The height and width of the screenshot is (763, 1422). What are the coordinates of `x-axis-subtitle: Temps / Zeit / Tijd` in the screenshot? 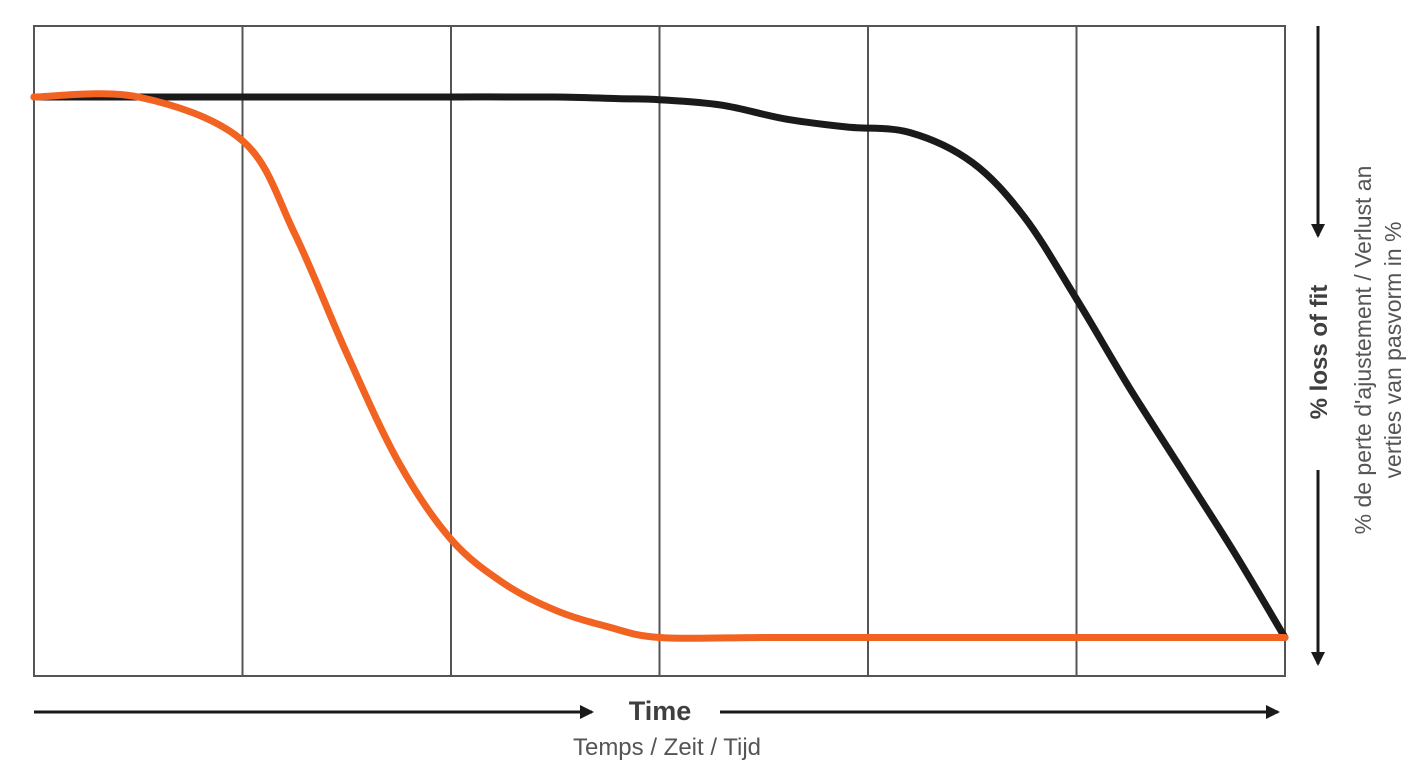 It's located at (667, 747).